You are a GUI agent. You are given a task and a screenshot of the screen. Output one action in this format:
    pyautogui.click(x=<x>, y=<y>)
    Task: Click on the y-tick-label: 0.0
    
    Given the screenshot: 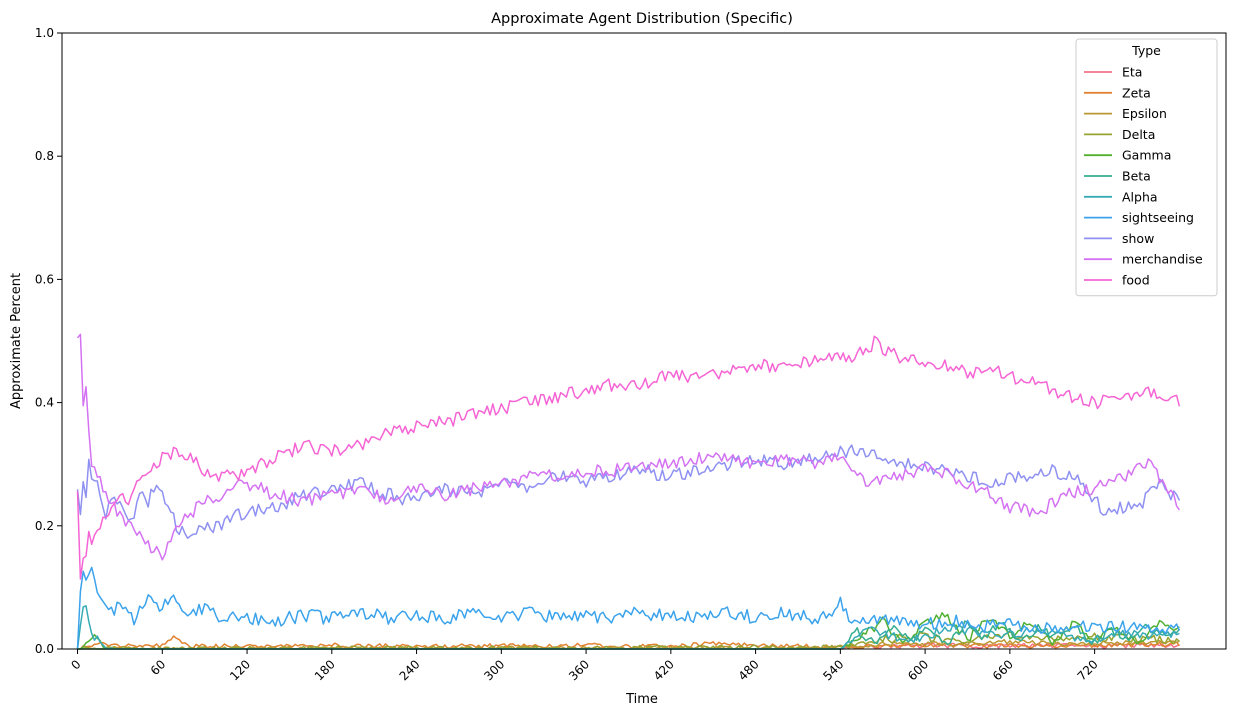 What is the action you would take?
    pyautogui.click(x=44, y=649)
    